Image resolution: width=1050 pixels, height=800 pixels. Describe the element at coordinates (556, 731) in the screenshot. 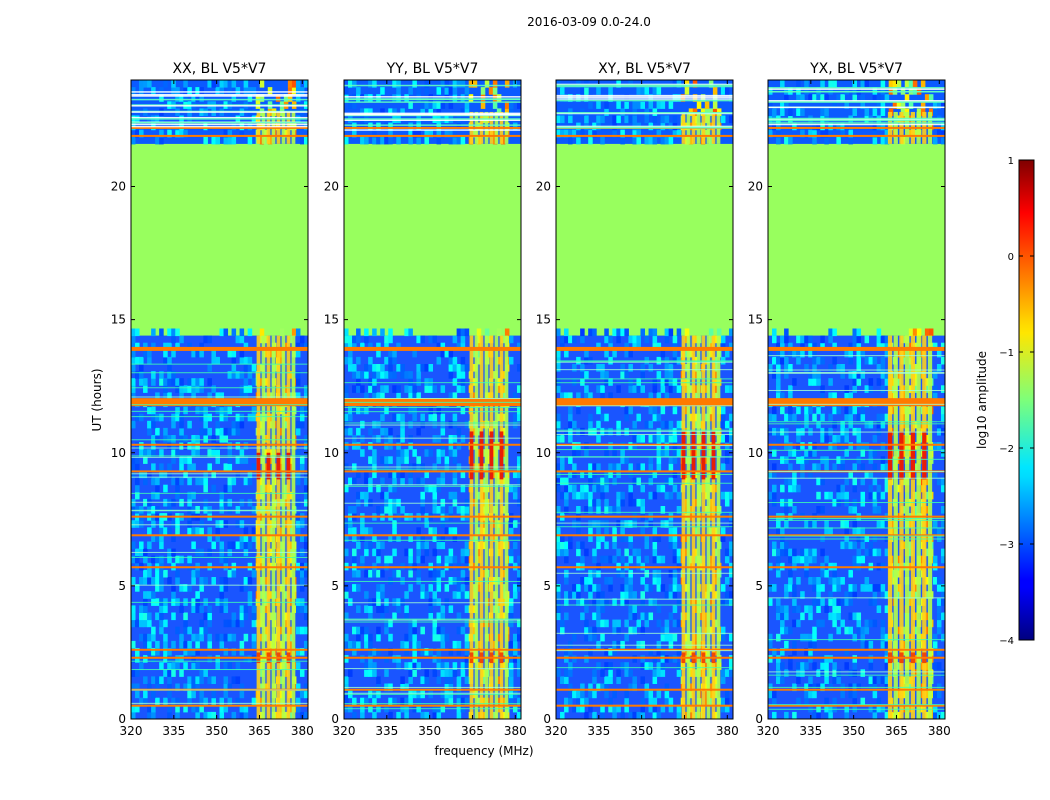

I see `x-tick-label: 320` at that location.